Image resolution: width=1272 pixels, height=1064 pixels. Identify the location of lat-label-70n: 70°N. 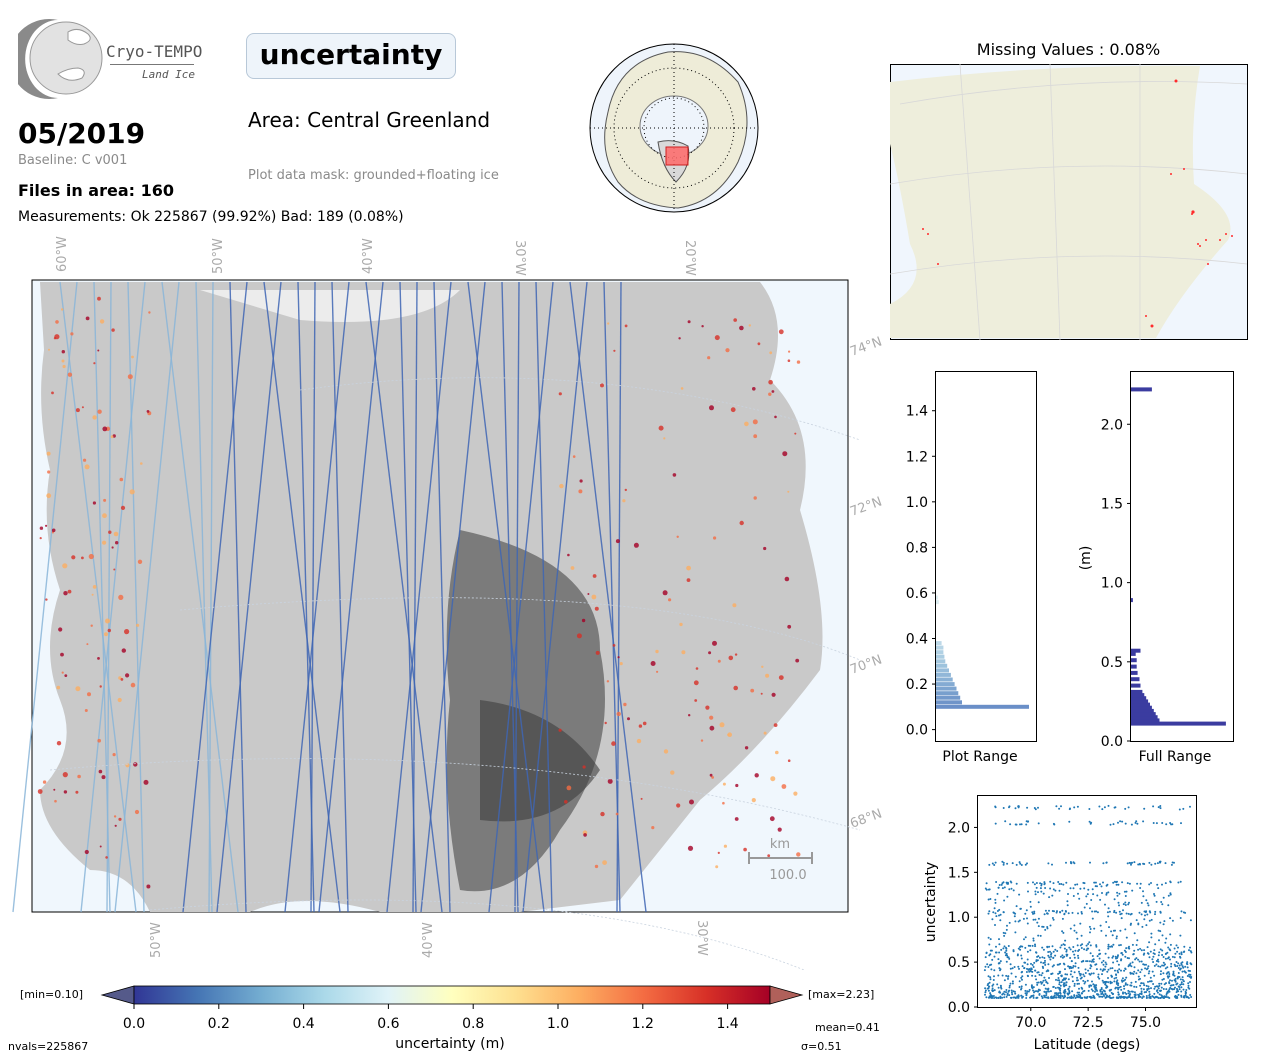
(866, 664).